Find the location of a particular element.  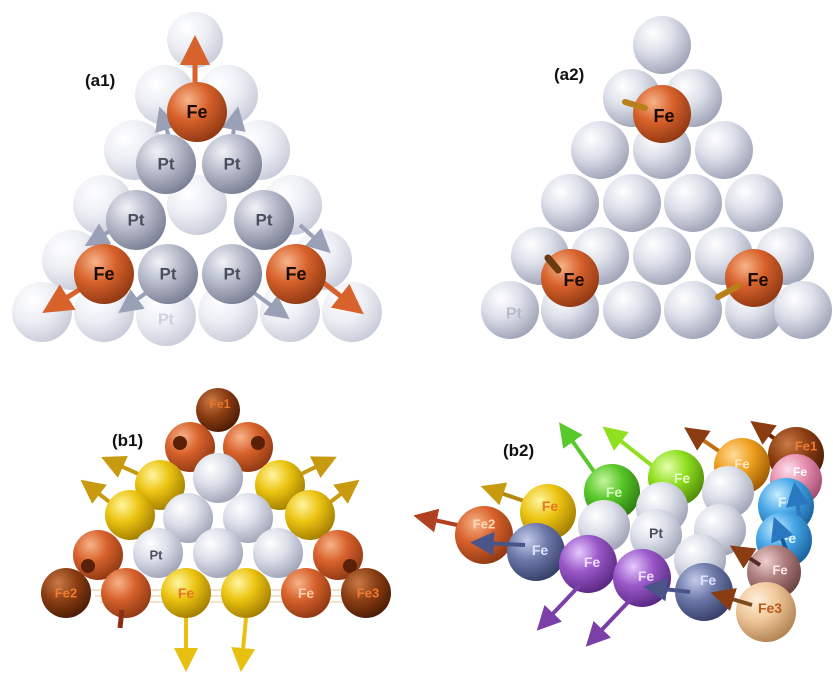

b1-fe-right-atom is located at coordinates (306, 593).